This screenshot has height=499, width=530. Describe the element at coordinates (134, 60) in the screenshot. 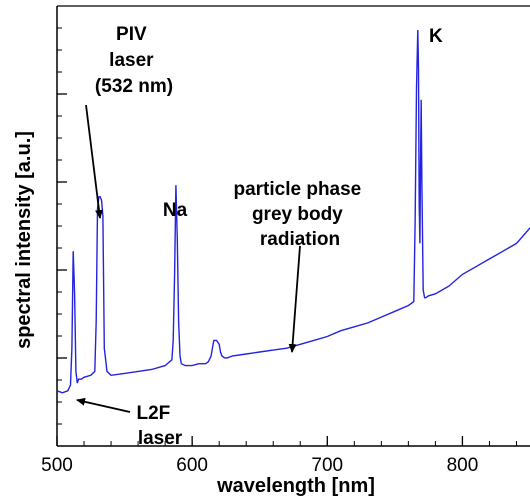

I see `annotation-piv-laser: PIV laser (532 nm)` at that location.